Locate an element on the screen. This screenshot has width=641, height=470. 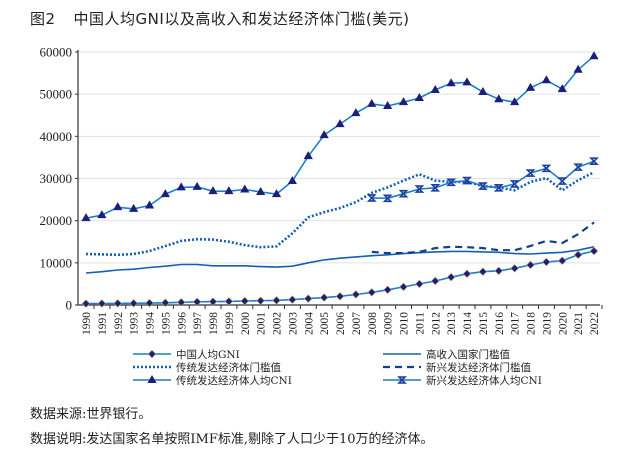
y-tick-label: 40000 is located at coordinates (56, 136).